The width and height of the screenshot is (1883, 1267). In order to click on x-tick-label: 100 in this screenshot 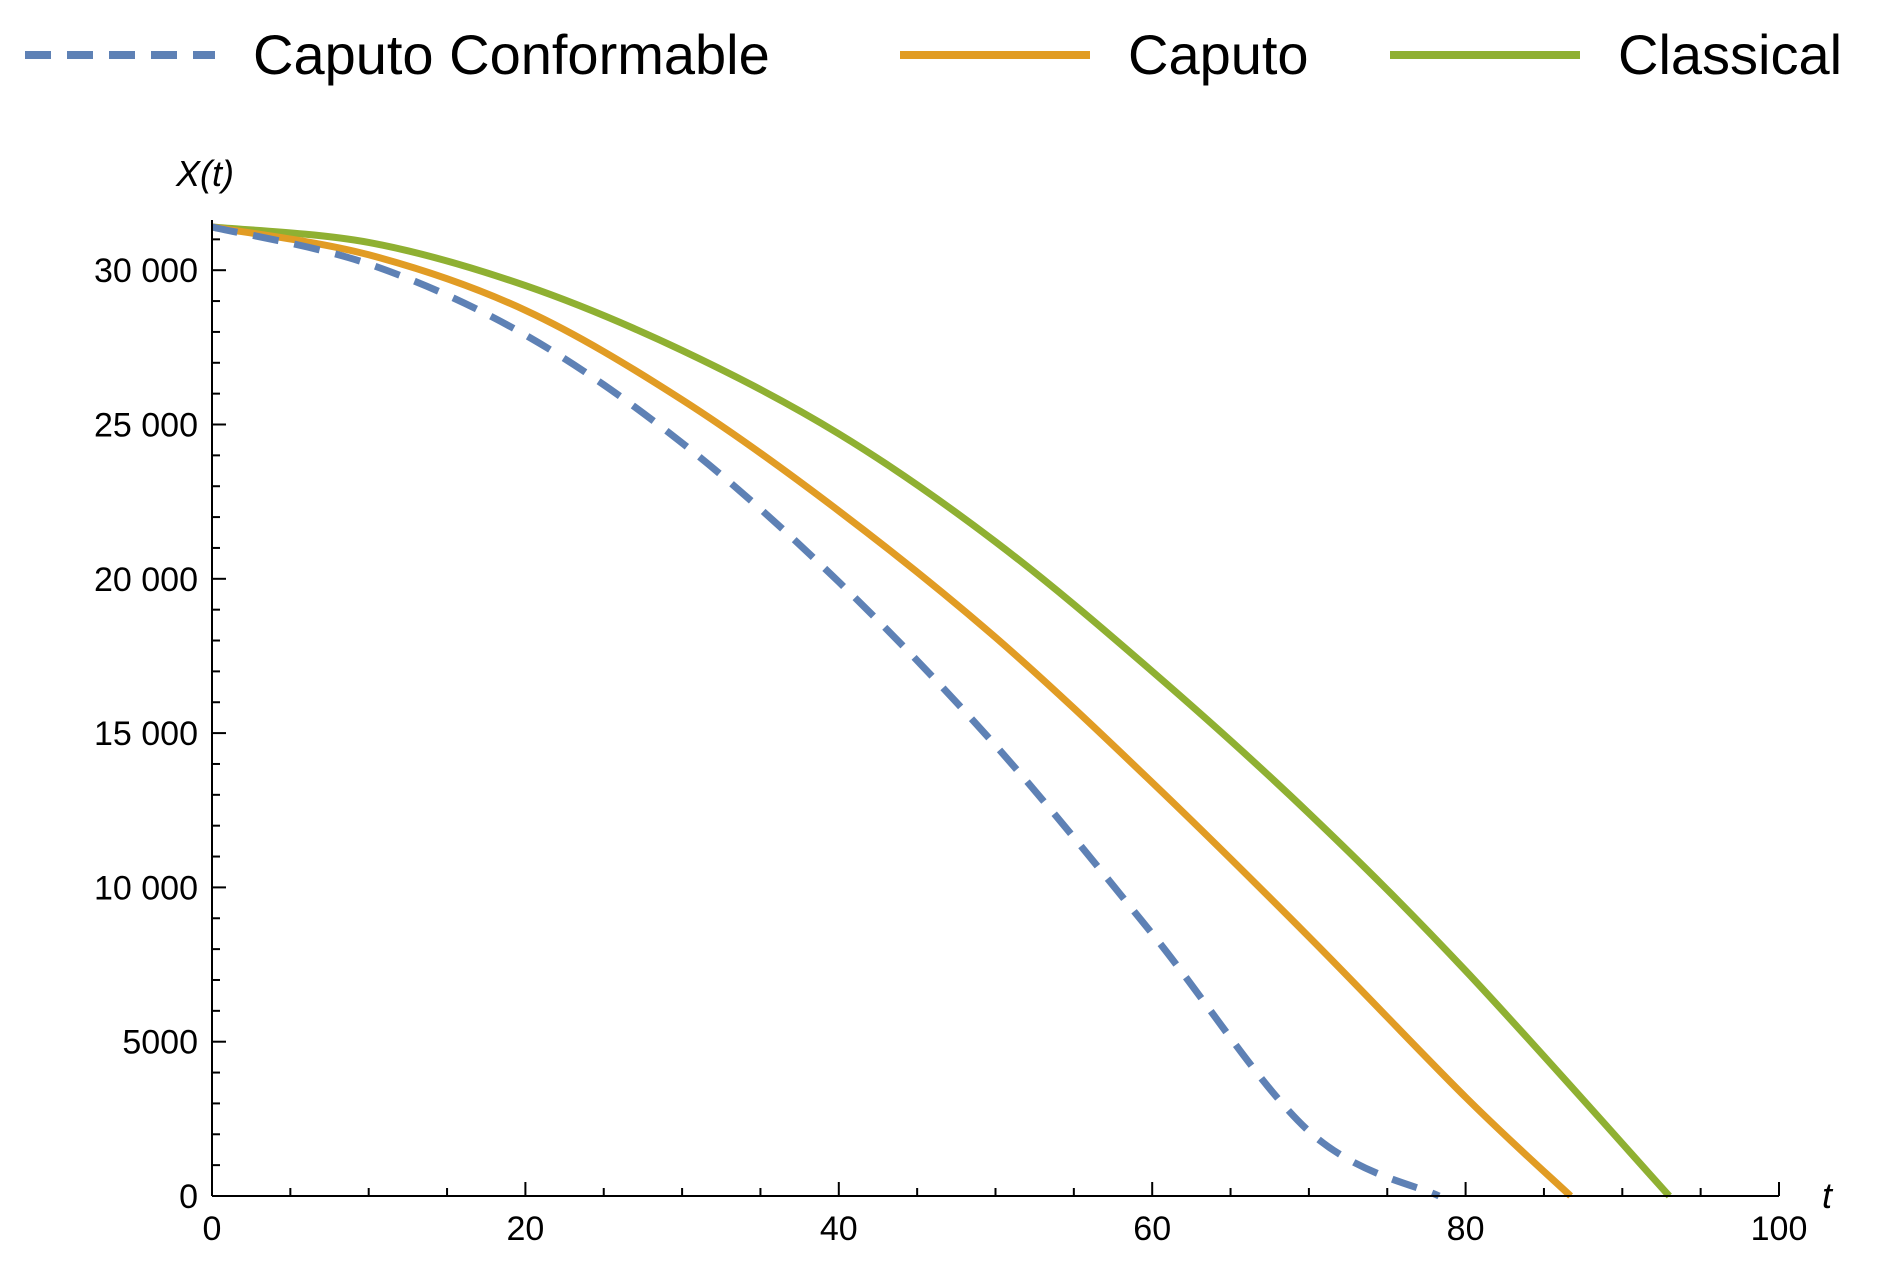, I will do `click(1779, 1229)`.